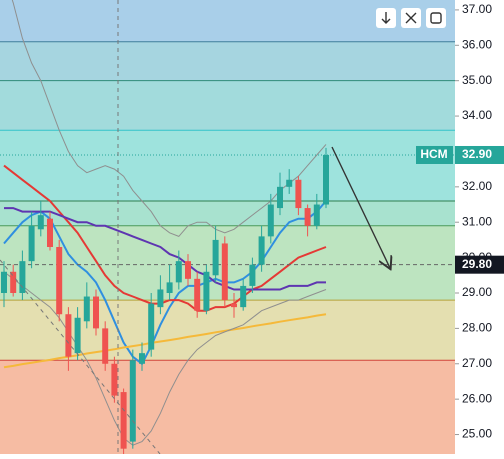 This screenshot has height=459, width=504. What do you see at coordinates (360, 207) in the screenshot?
I see `arrow` at bounding box center [360, 207].